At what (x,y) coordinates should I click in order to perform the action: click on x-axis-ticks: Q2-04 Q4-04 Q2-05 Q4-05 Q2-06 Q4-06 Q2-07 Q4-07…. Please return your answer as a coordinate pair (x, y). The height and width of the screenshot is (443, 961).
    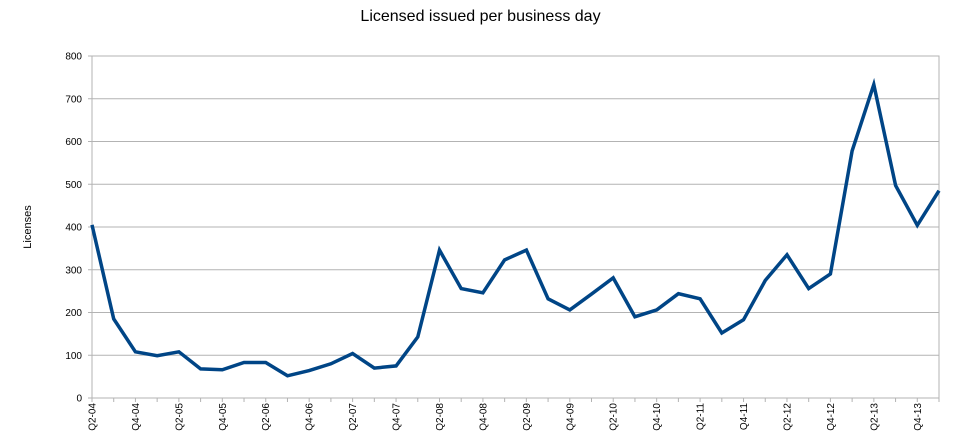
    Looking at the image, I should click on (514, 414).